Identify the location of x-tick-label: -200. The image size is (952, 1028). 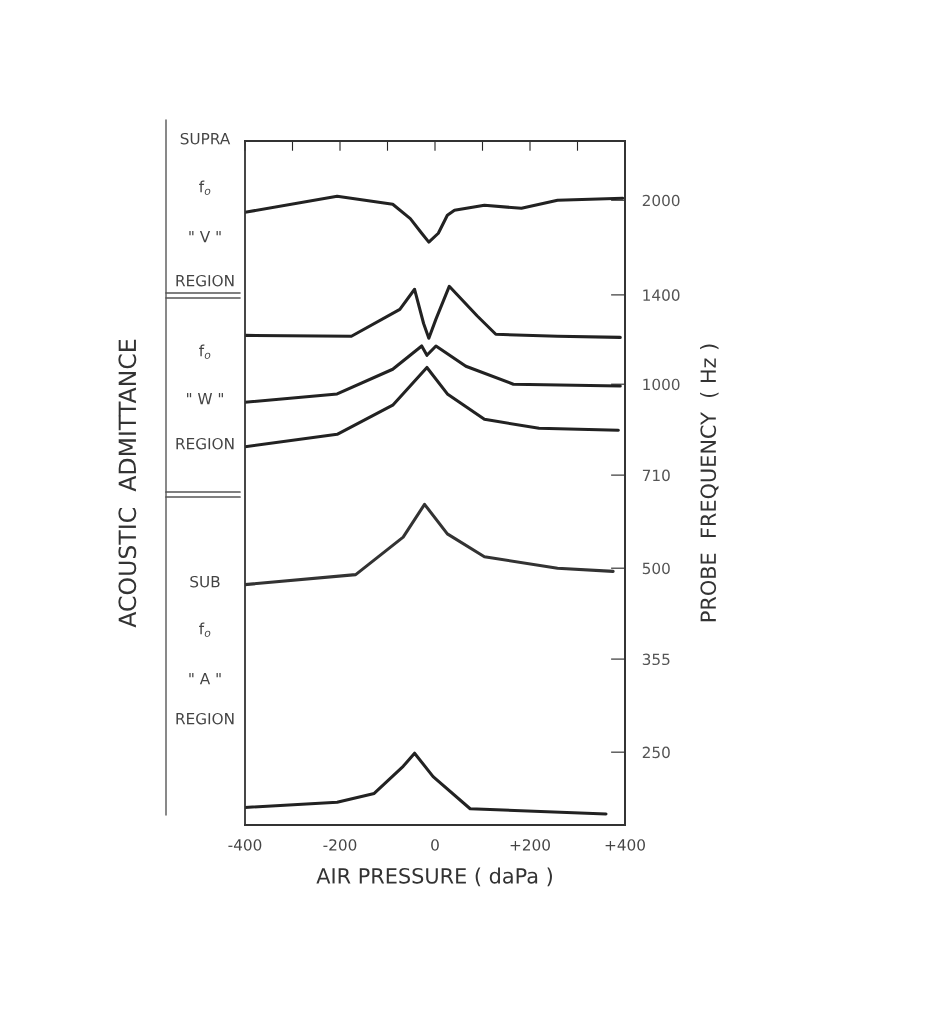
(340, 845).